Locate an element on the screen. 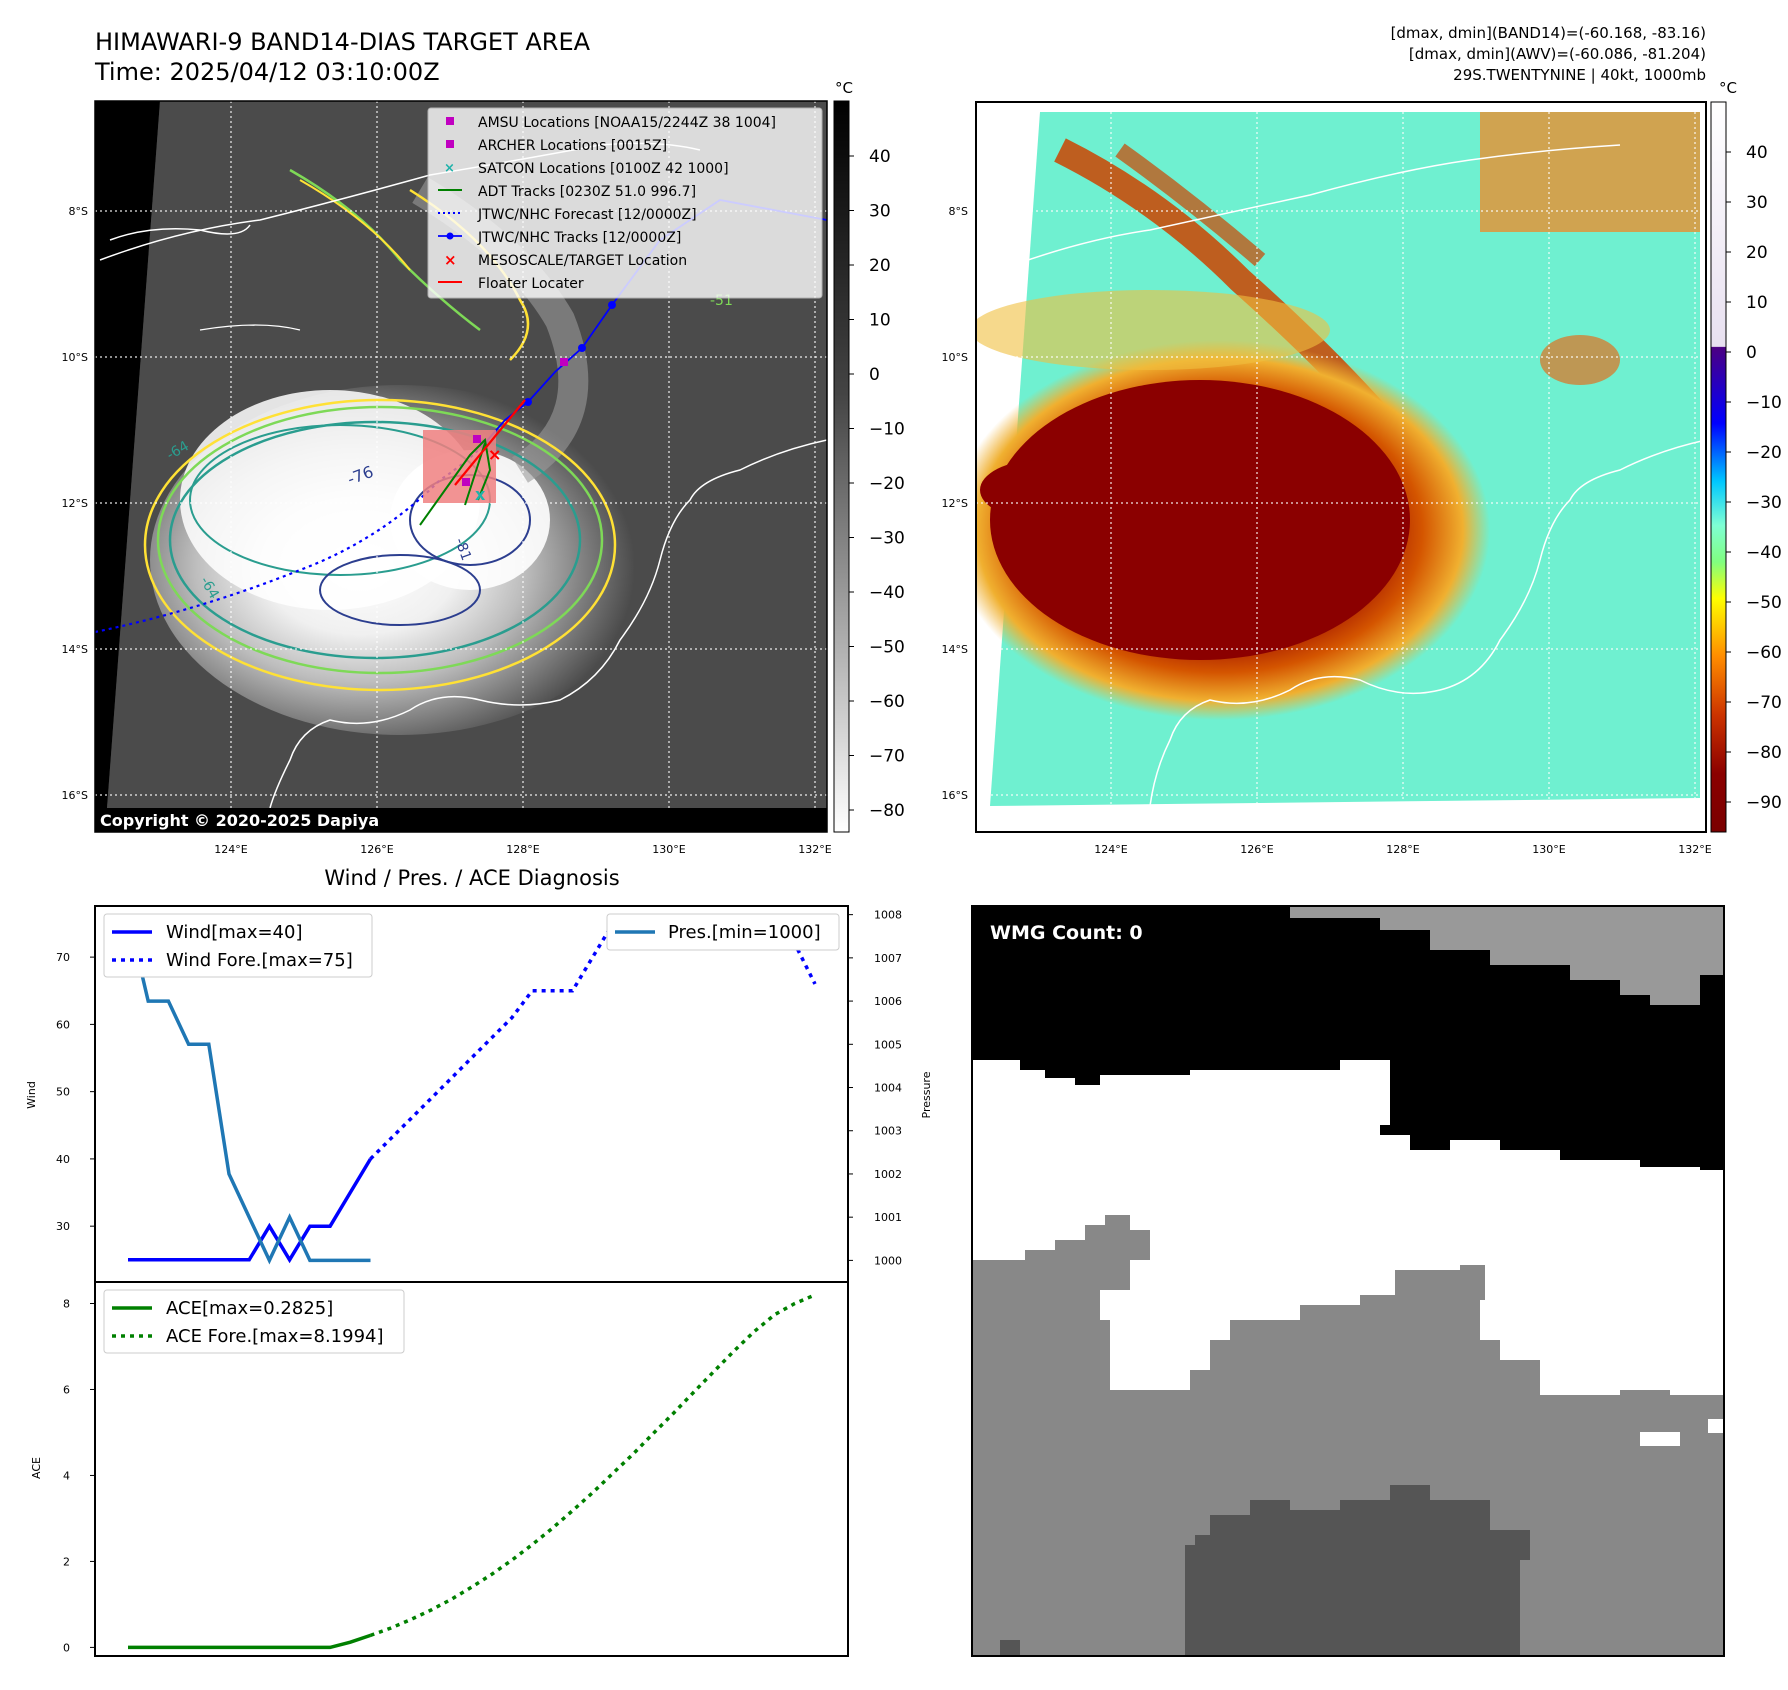  colorbar-gray: °C 40 30 20 10 0 −10 −20 −30 −40 −50 −60 −70 −80 is located at coordinates (869, 456).